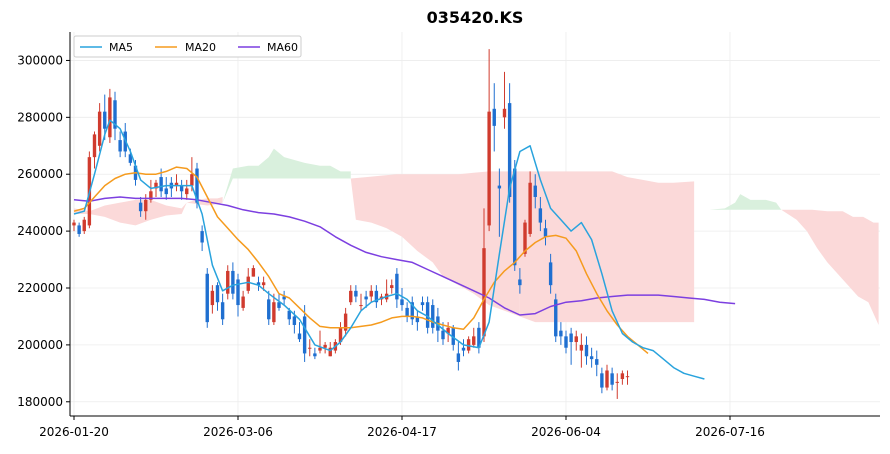 The width and height of the screenshot is (890, 454). Describe the element at coordinates (238, 432) in the screenshot. I see `x-tick-label: 2026-03-06` at that location.